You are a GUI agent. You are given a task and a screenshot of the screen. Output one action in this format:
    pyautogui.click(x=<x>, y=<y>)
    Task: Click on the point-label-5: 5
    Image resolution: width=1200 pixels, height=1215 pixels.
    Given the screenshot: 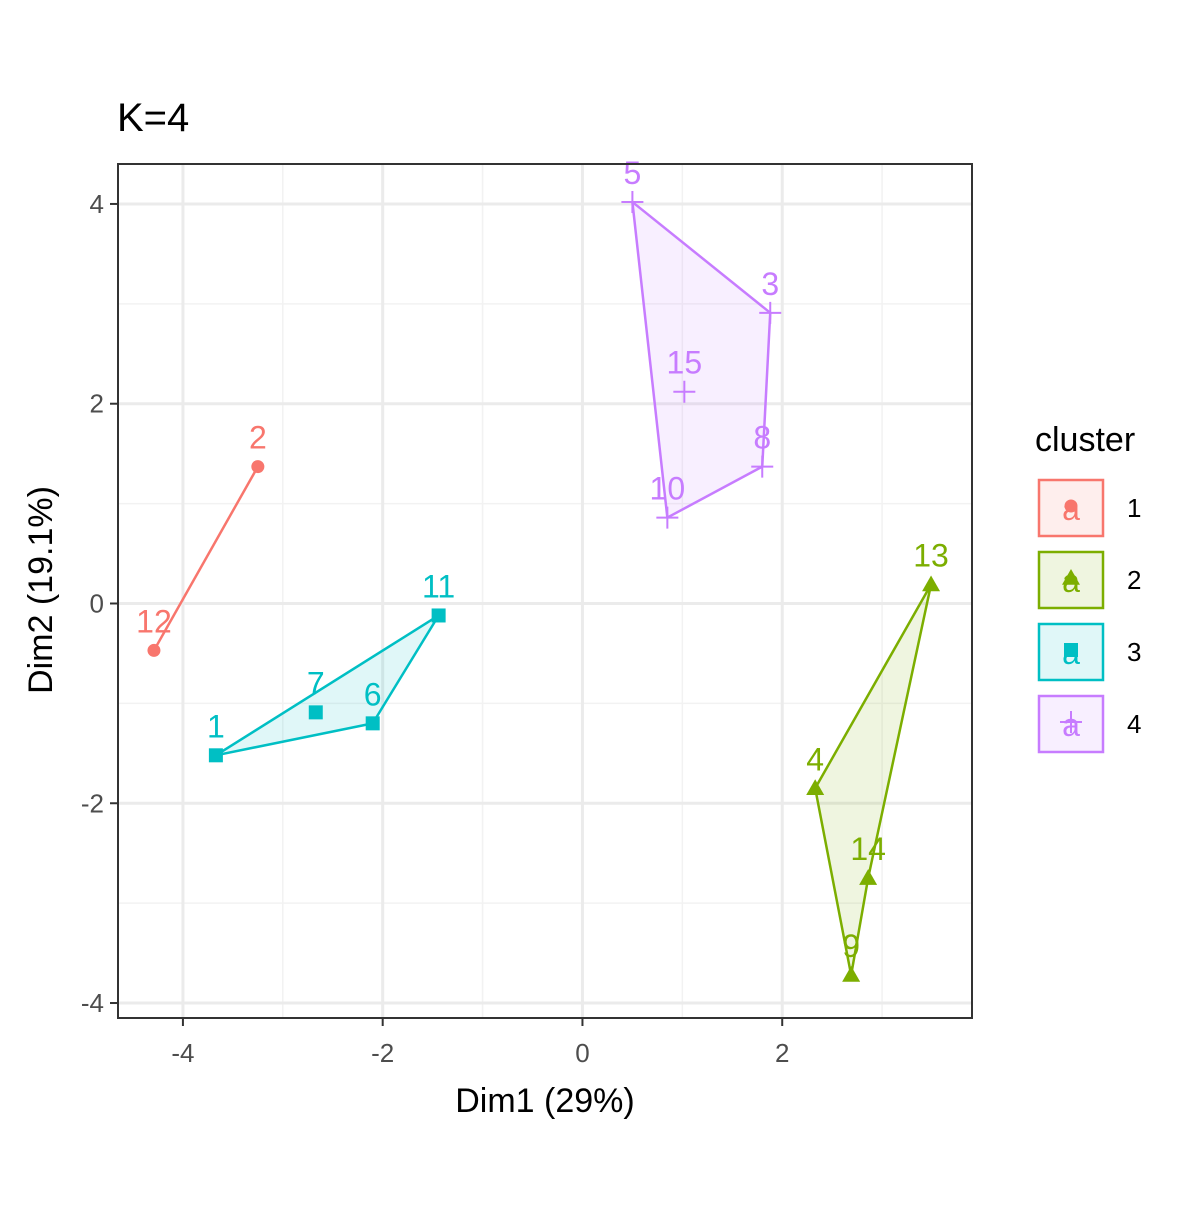 What is the action you would take?
    pyautogui.click(x=632, y=173)
    